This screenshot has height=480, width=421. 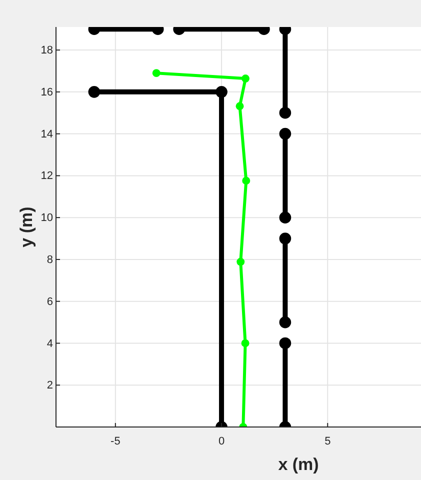 I want to click on y-tick-label: 10, so click(x=46, y=218).